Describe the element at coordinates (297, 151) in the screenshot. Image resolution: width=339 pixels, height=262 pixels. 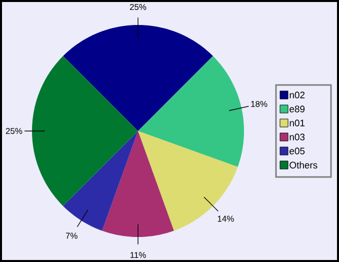
I see `legend-label: e05` at that location.